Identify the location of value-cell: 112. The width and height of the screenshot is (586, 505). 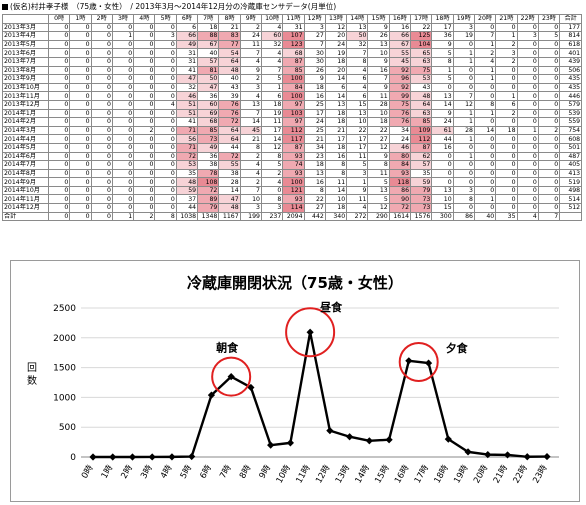
(293, 130).